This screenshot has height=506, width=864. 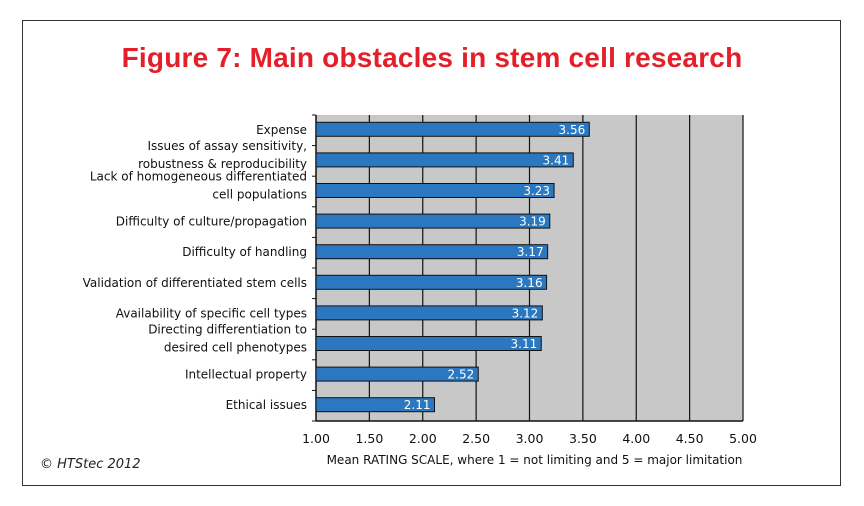 I want to click on x-tick-label: 5.00, so click(x=743, y=438).